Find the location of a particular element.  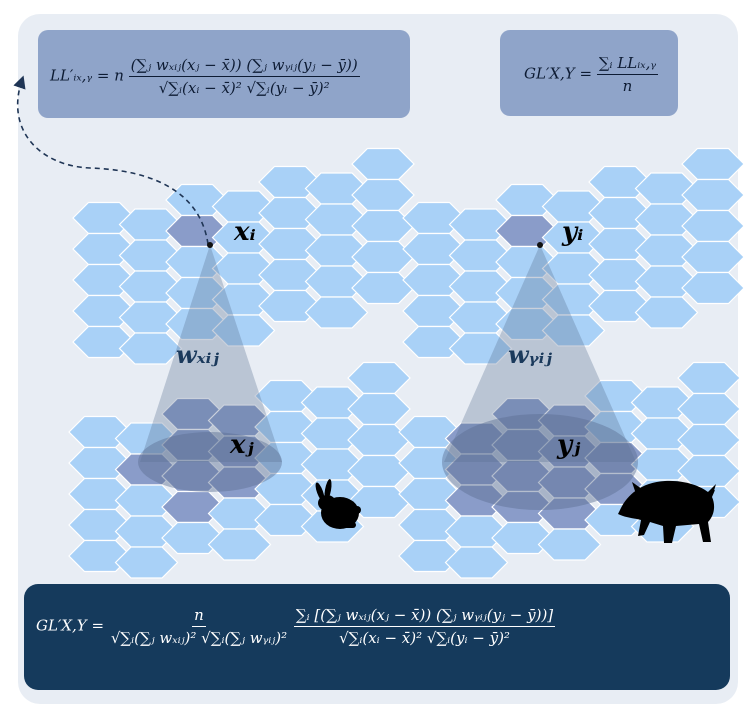

rabbit-icon is located at coordinates (338, 504).